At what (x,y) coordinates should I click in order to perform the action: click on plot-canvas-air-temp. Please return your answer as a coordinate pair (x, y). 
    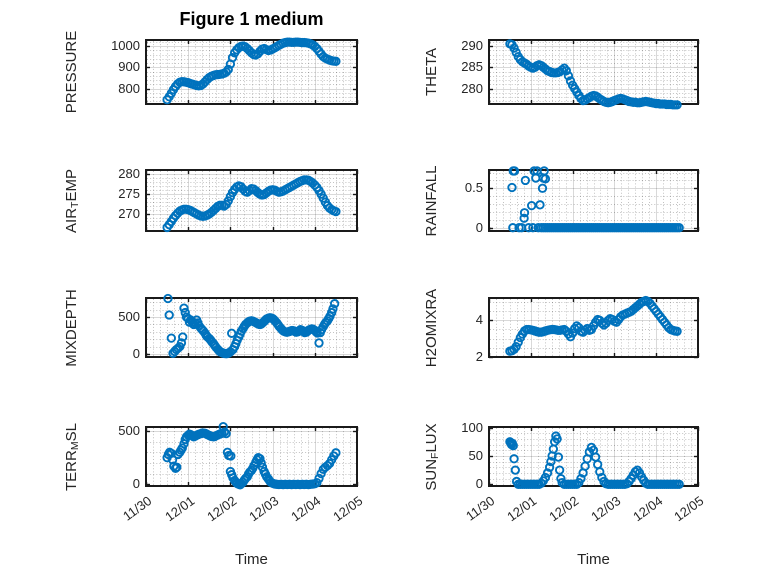
    Looking at the image, I should click on (251, 200).